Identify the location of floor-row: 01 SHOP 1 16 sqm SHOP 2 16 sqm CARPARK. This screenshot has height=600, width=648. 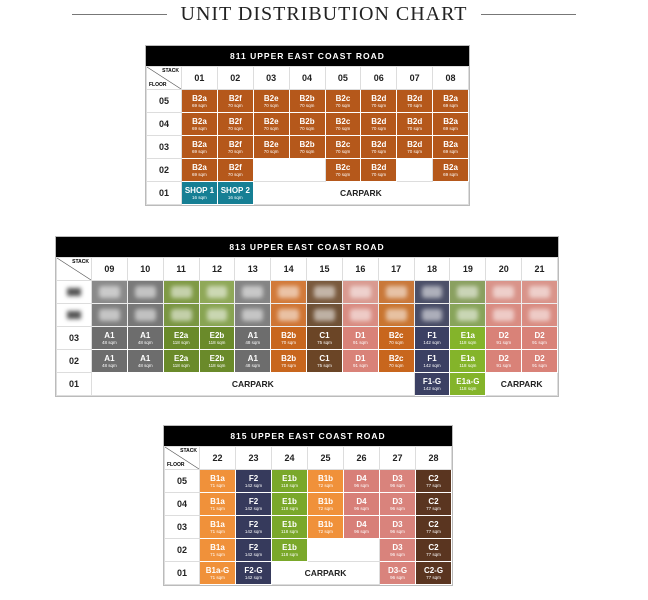
(308, 193).